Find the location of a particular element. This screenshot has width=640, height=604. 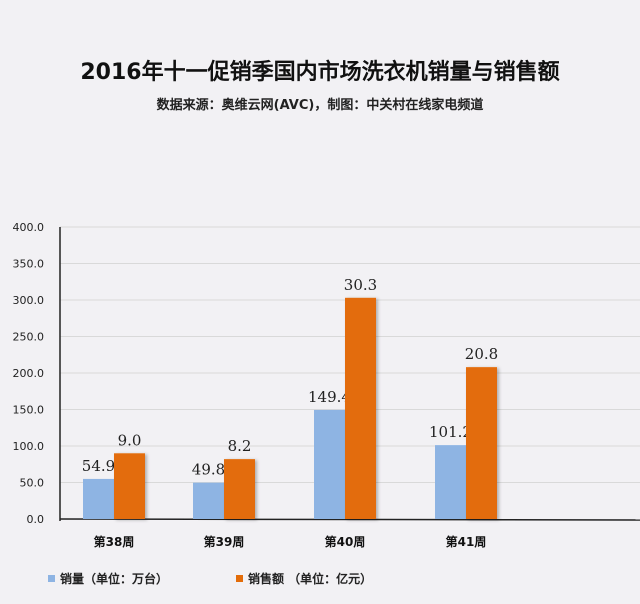

y-tick-label: 350.0 is located at coordinates (29, 264).